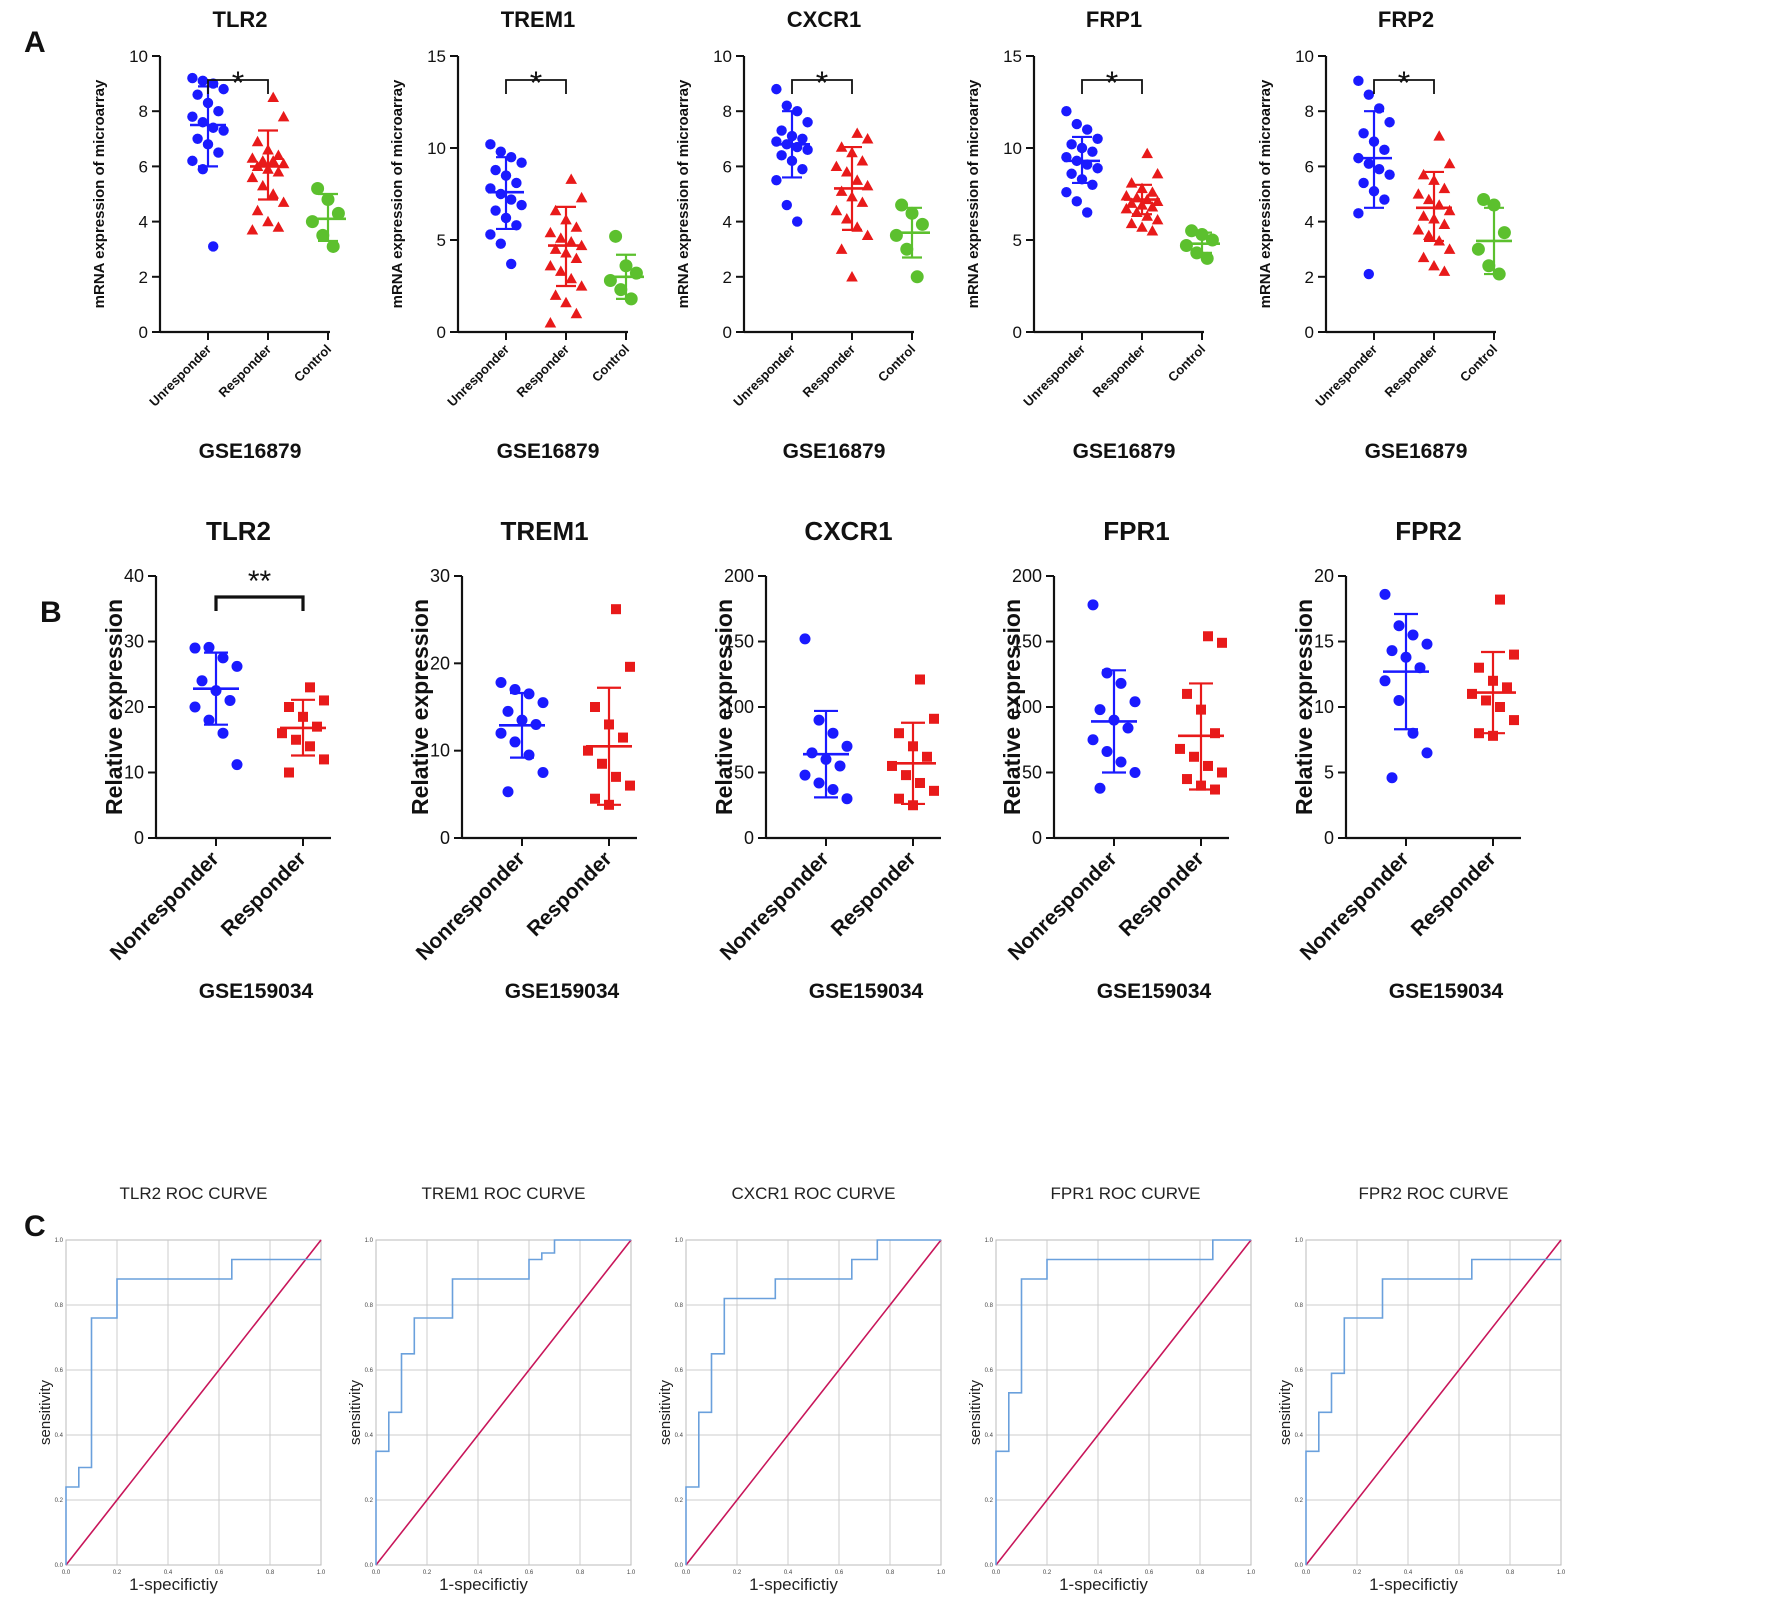  I want to click on y-tick-label: 20, so click(1324, 576).